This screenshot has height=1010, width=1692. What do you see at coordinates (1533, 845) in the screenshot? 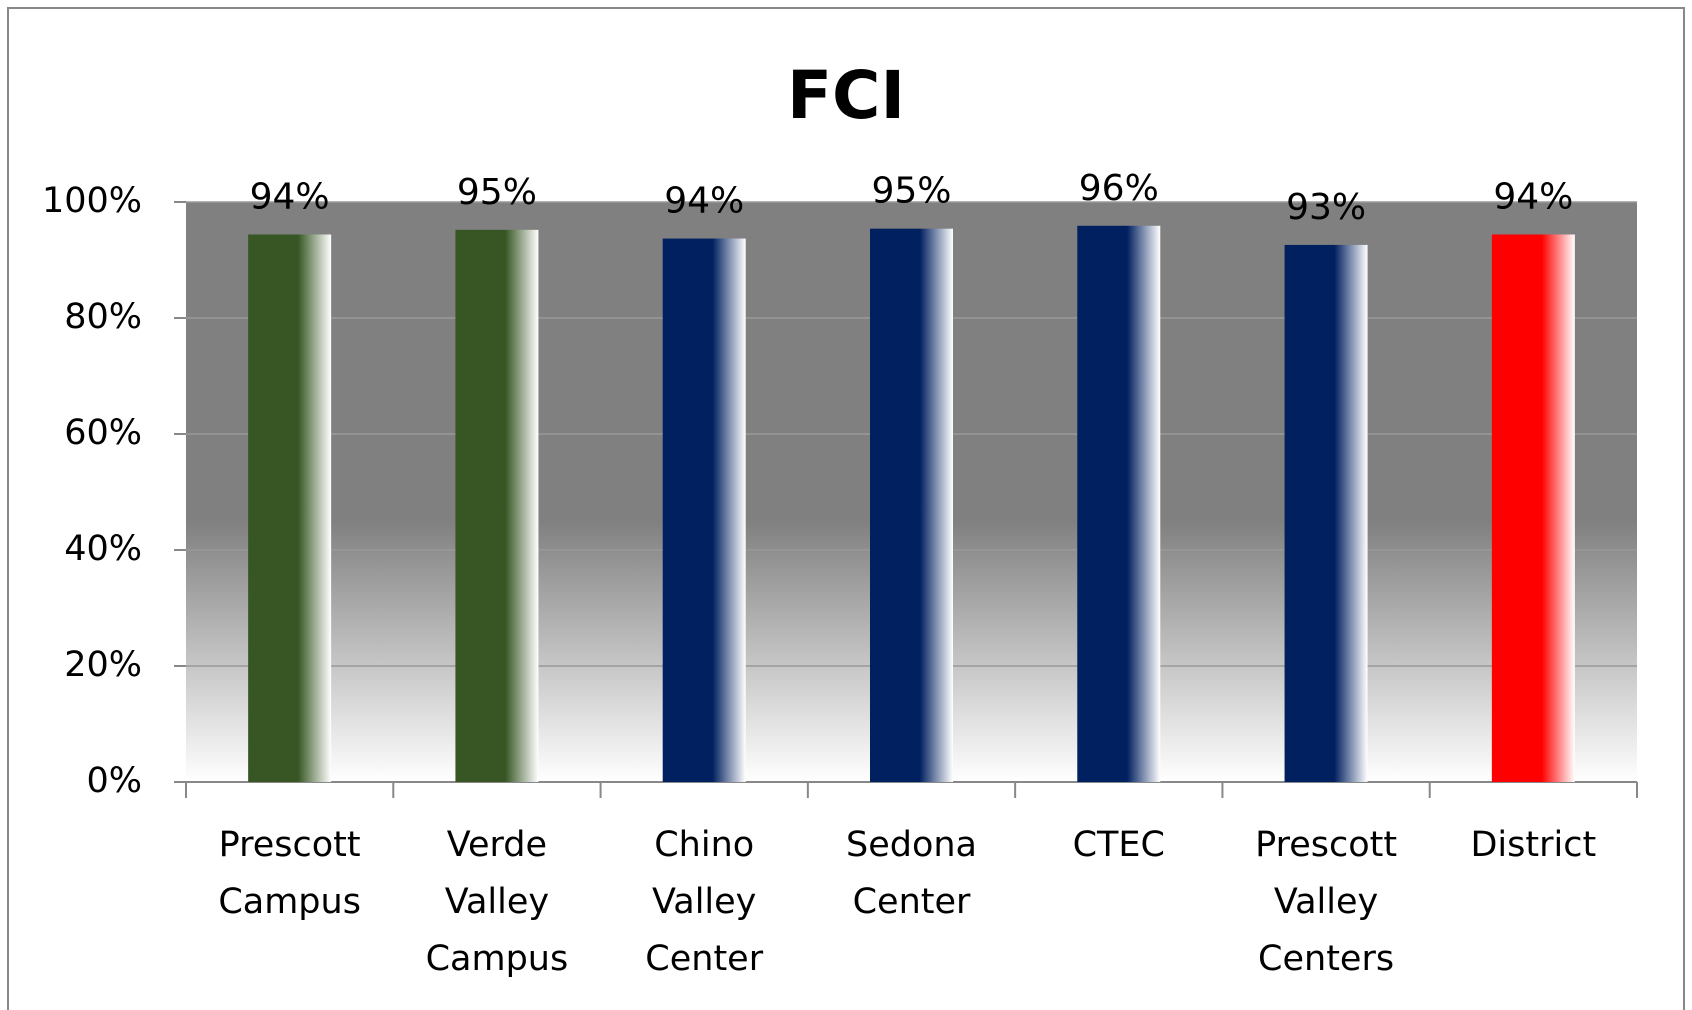
I see `x-tick-label: District` at bounding box center [1533, 845].